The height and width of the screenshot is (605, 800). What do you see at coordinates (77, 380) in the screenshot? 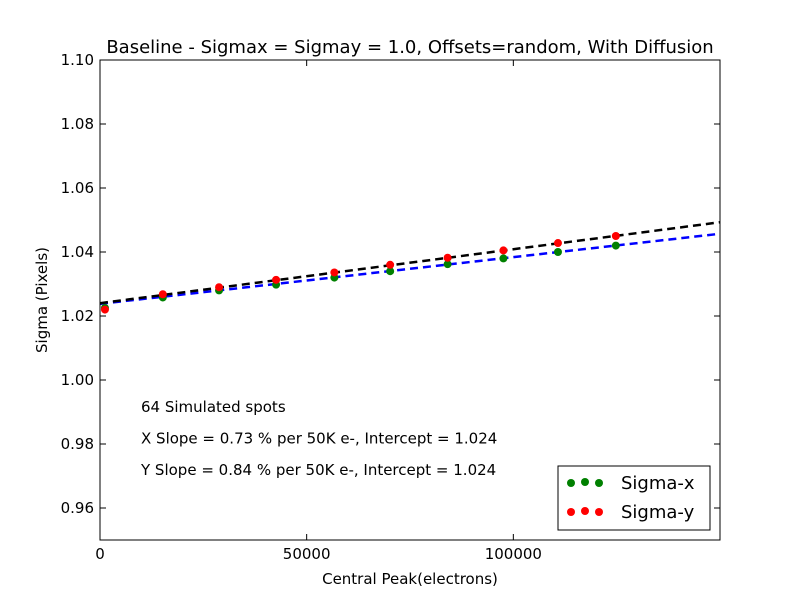
I see `y-tick-label: 1.00` at bounding box center [77, 380].